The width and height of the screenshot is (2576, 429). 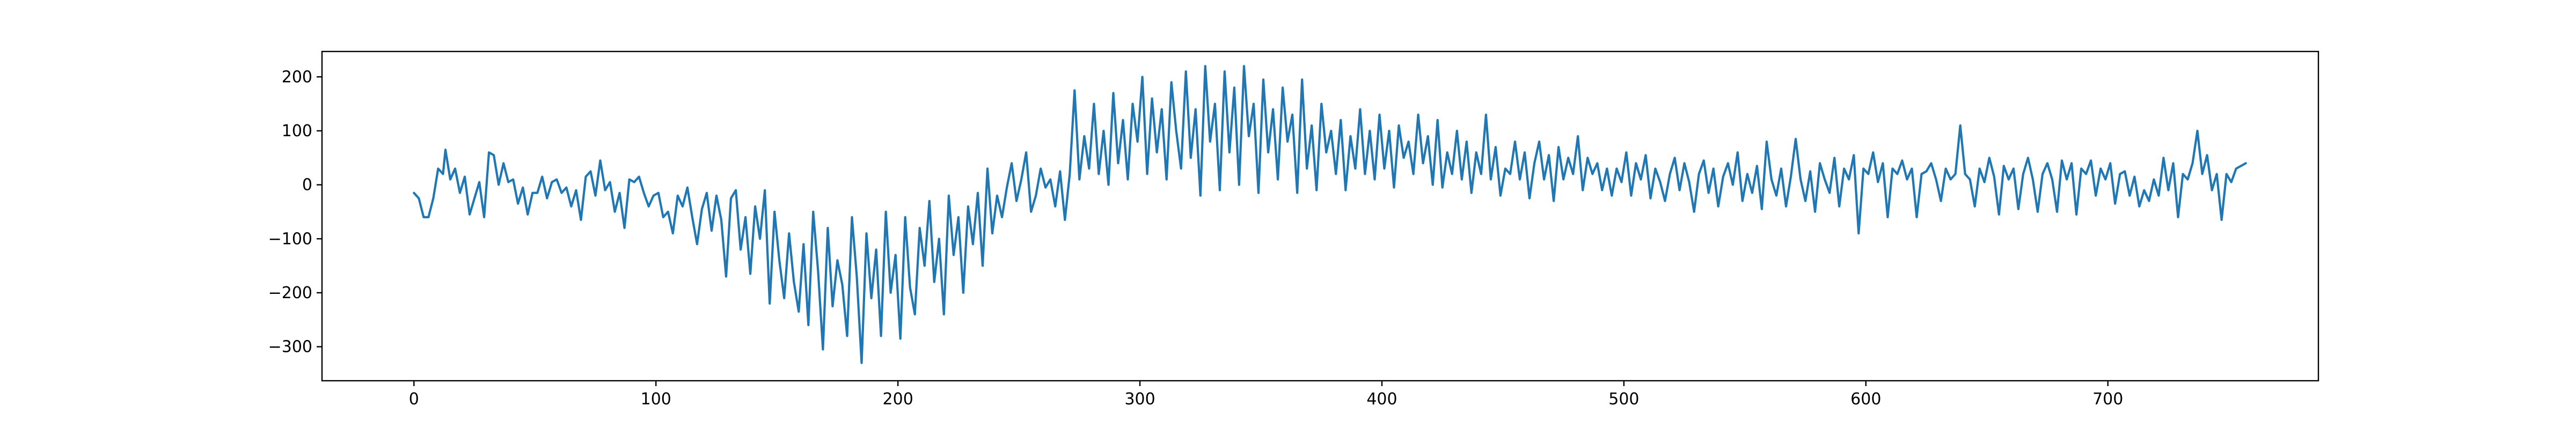 I want to click on y-tick-label: −100, so click(x=290, y=239).